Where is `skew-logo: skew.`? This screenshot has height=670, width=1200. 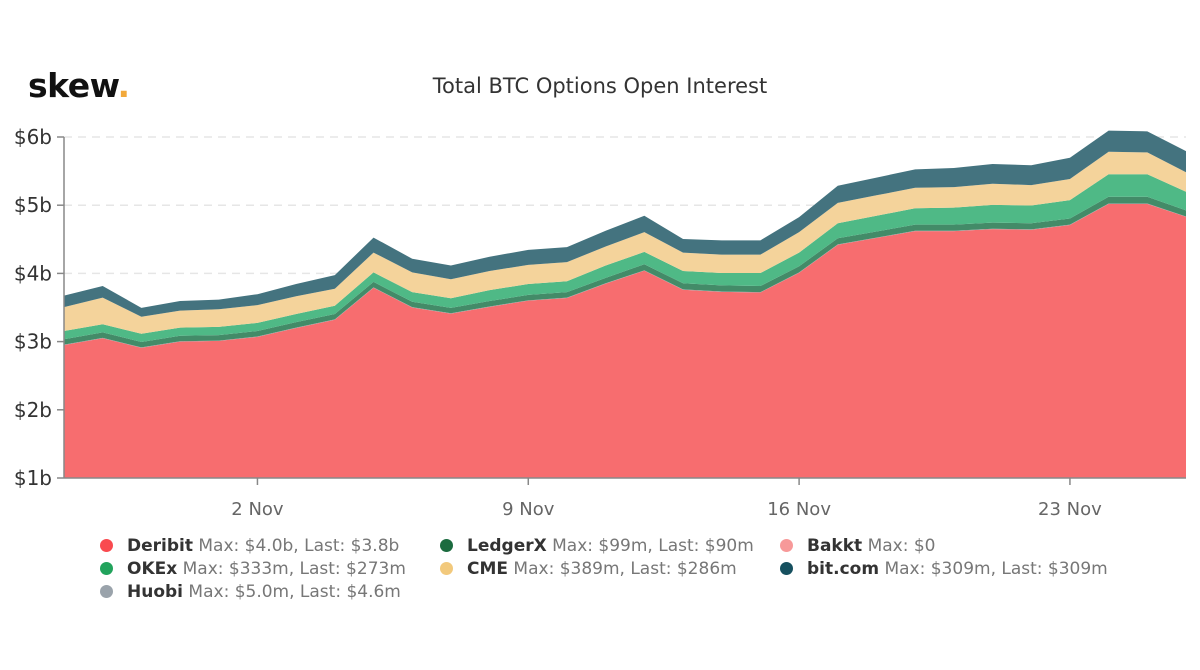 skew-logo: skew. is located at coordinates (79, 85).